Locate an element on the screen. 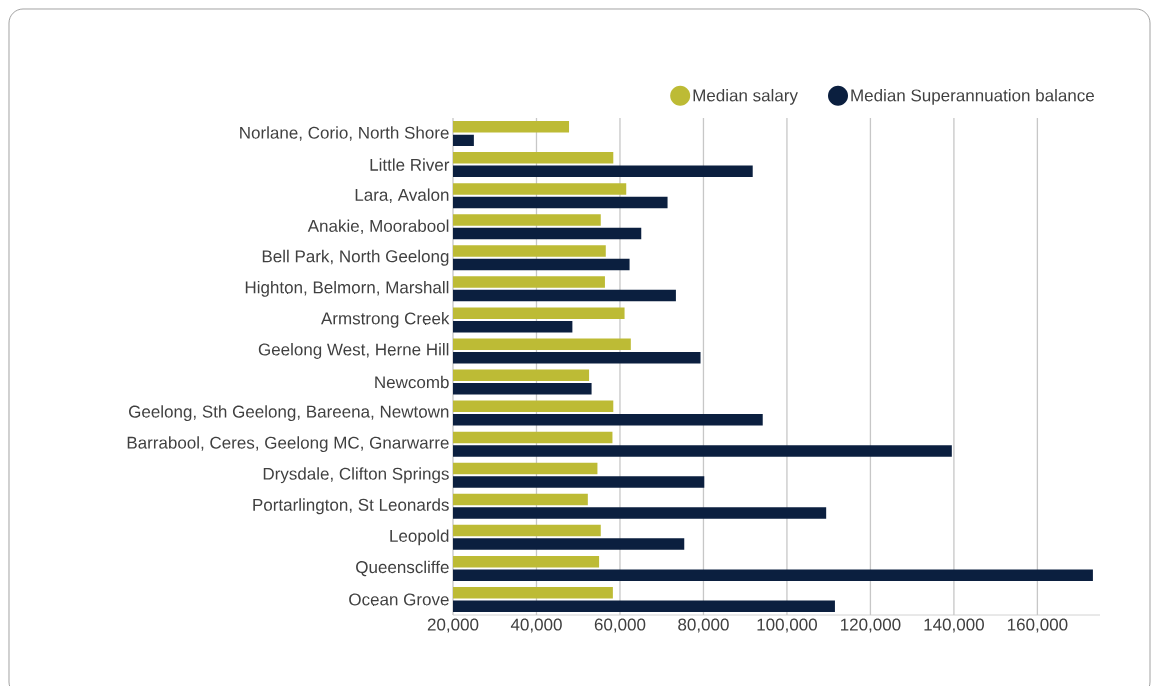  y-tick-label: Leopold is located at coordinates (419, 537).